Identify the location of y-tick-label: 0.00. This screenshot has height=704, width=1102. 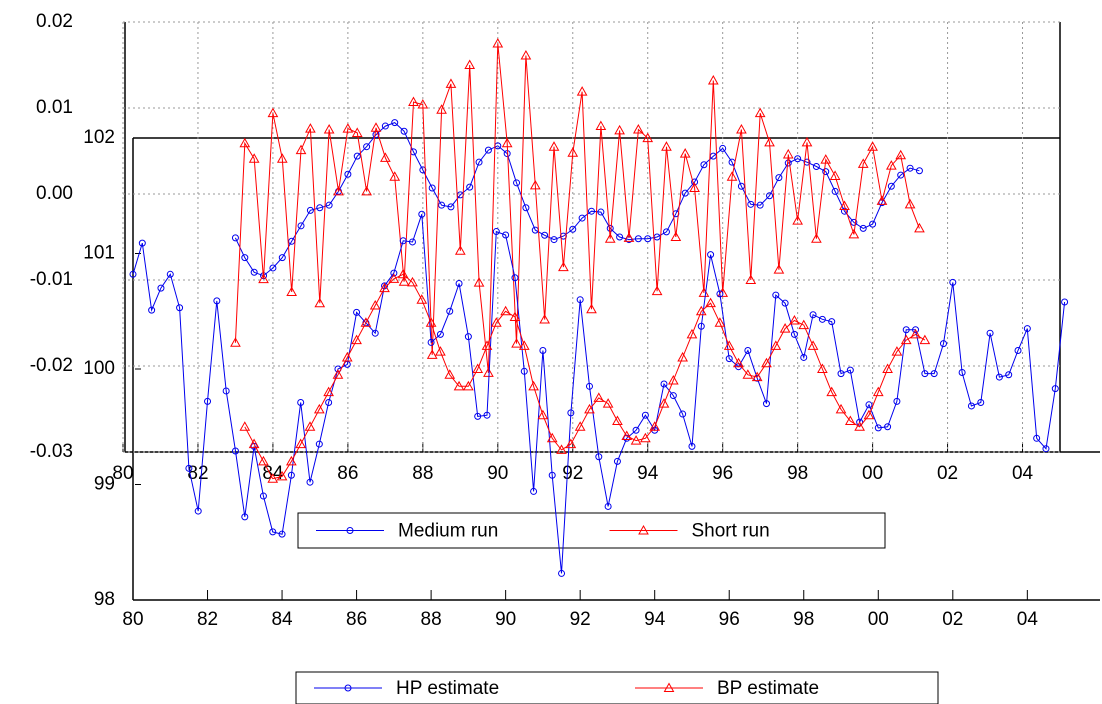
(54, 193).